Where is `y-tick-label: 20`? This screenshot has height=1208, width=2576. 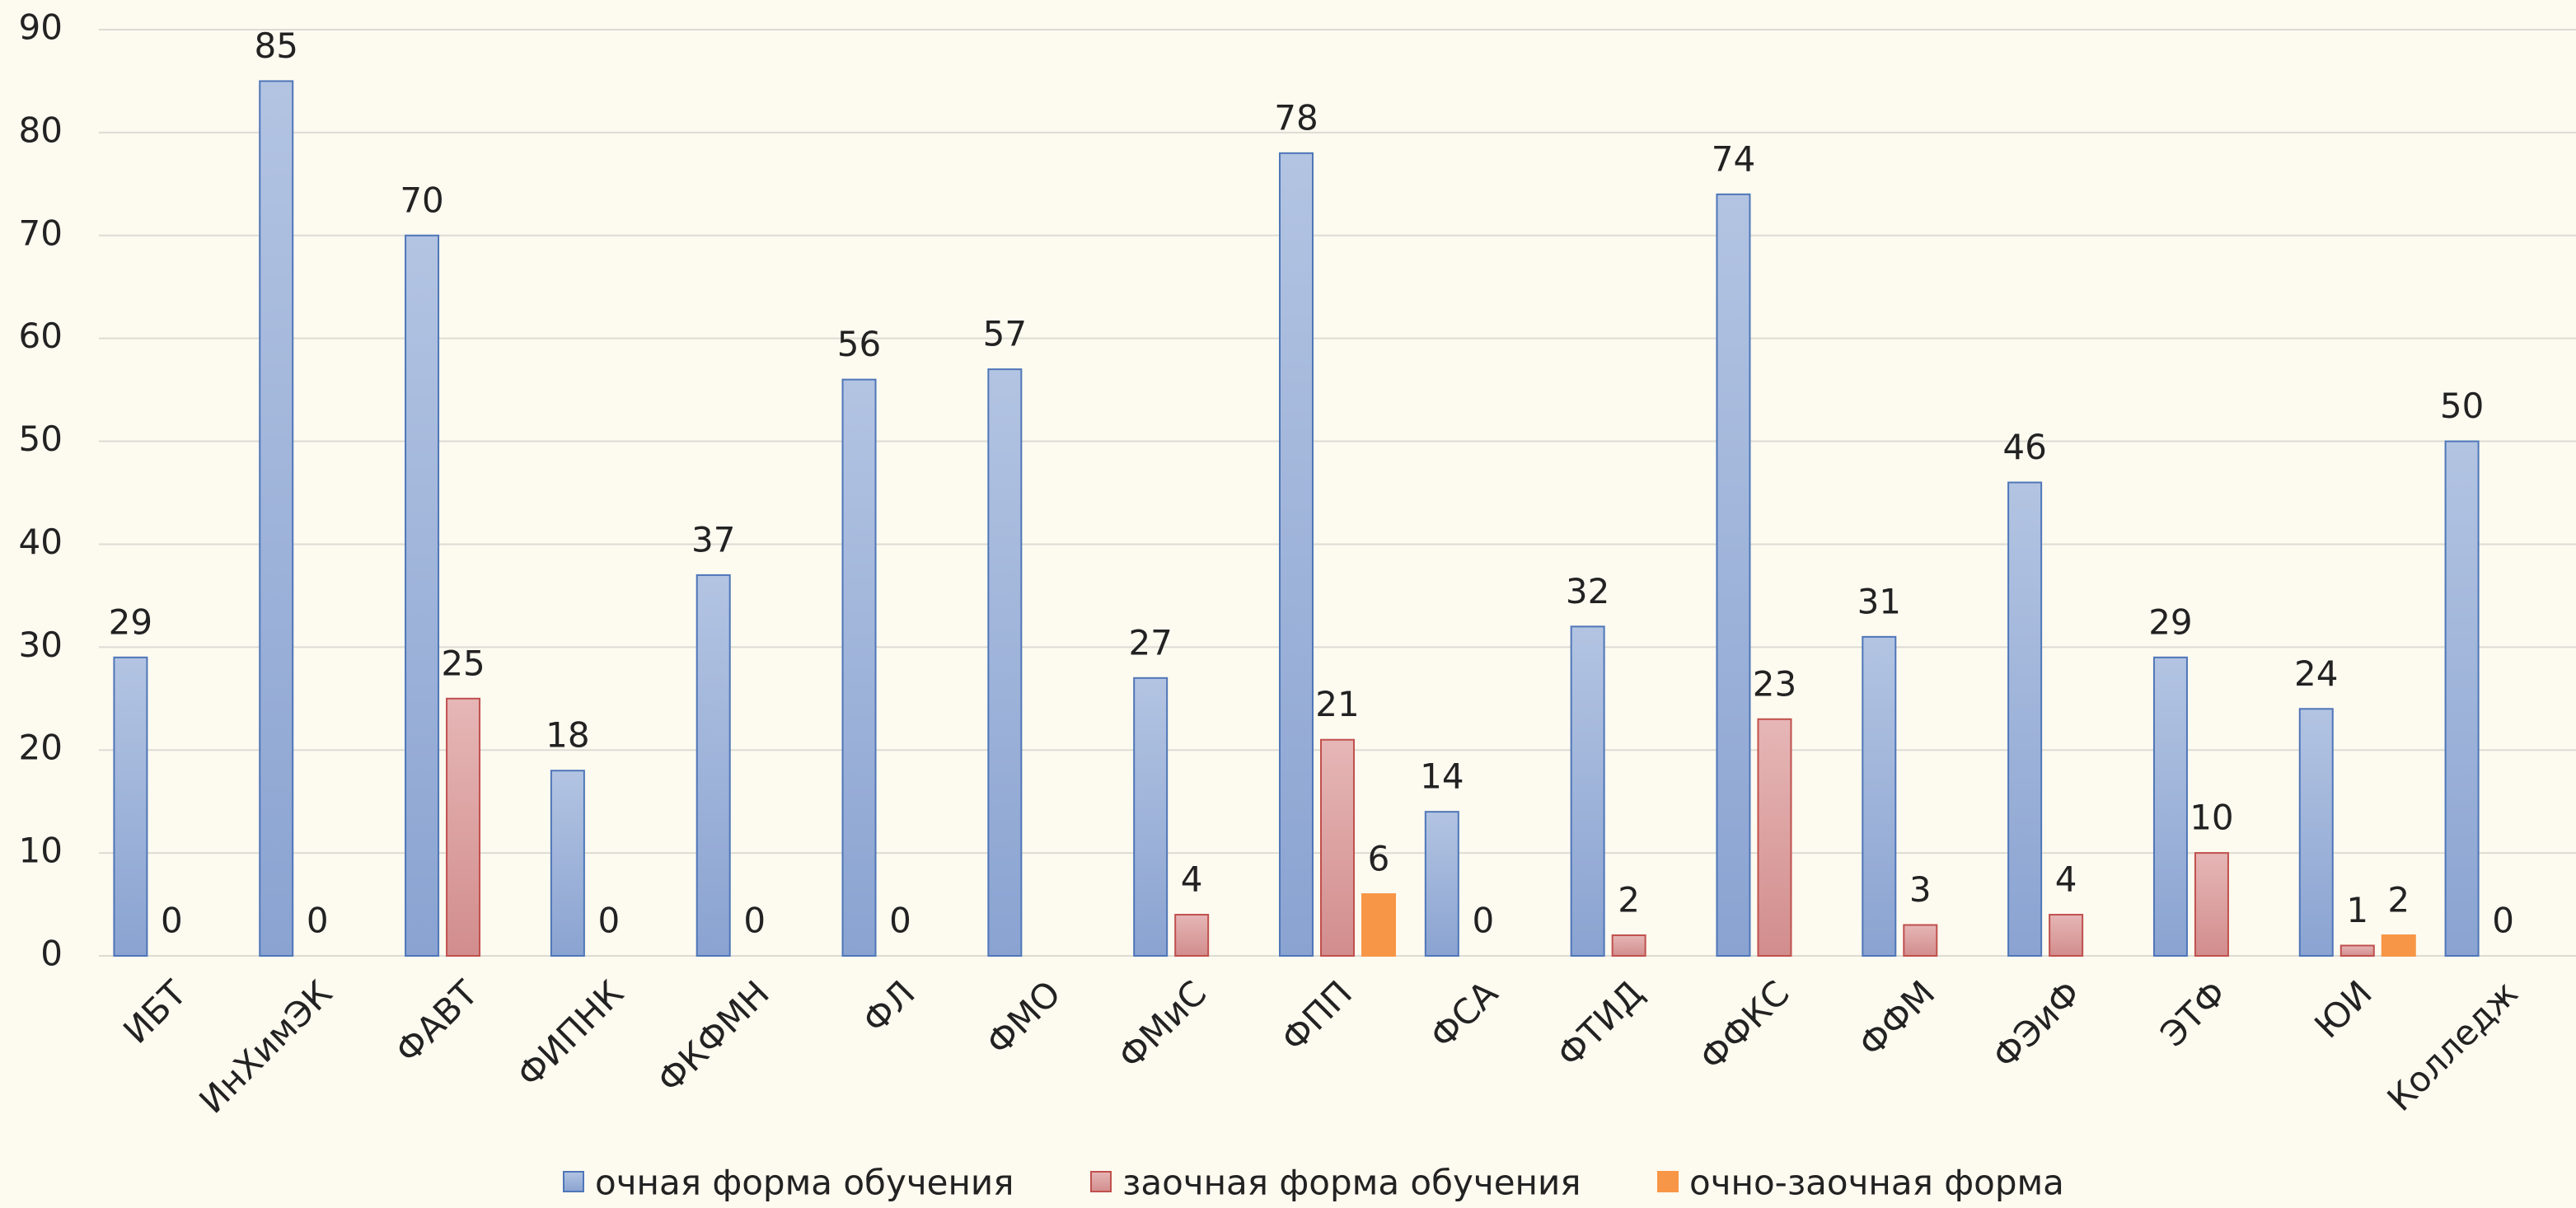 y-tick-label: 20 is located at coordinates (41, 748).